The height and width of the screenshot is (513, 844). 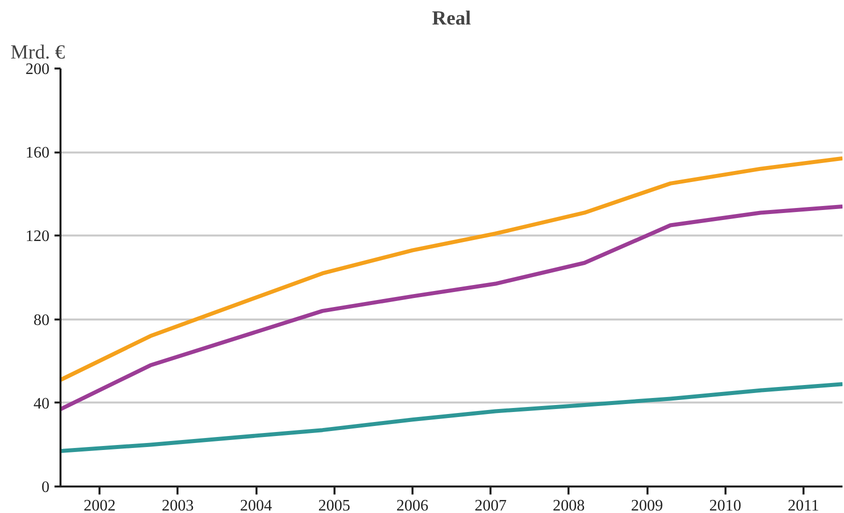 I want to click on y-tick-label: 0, so click(x=46, y=487).